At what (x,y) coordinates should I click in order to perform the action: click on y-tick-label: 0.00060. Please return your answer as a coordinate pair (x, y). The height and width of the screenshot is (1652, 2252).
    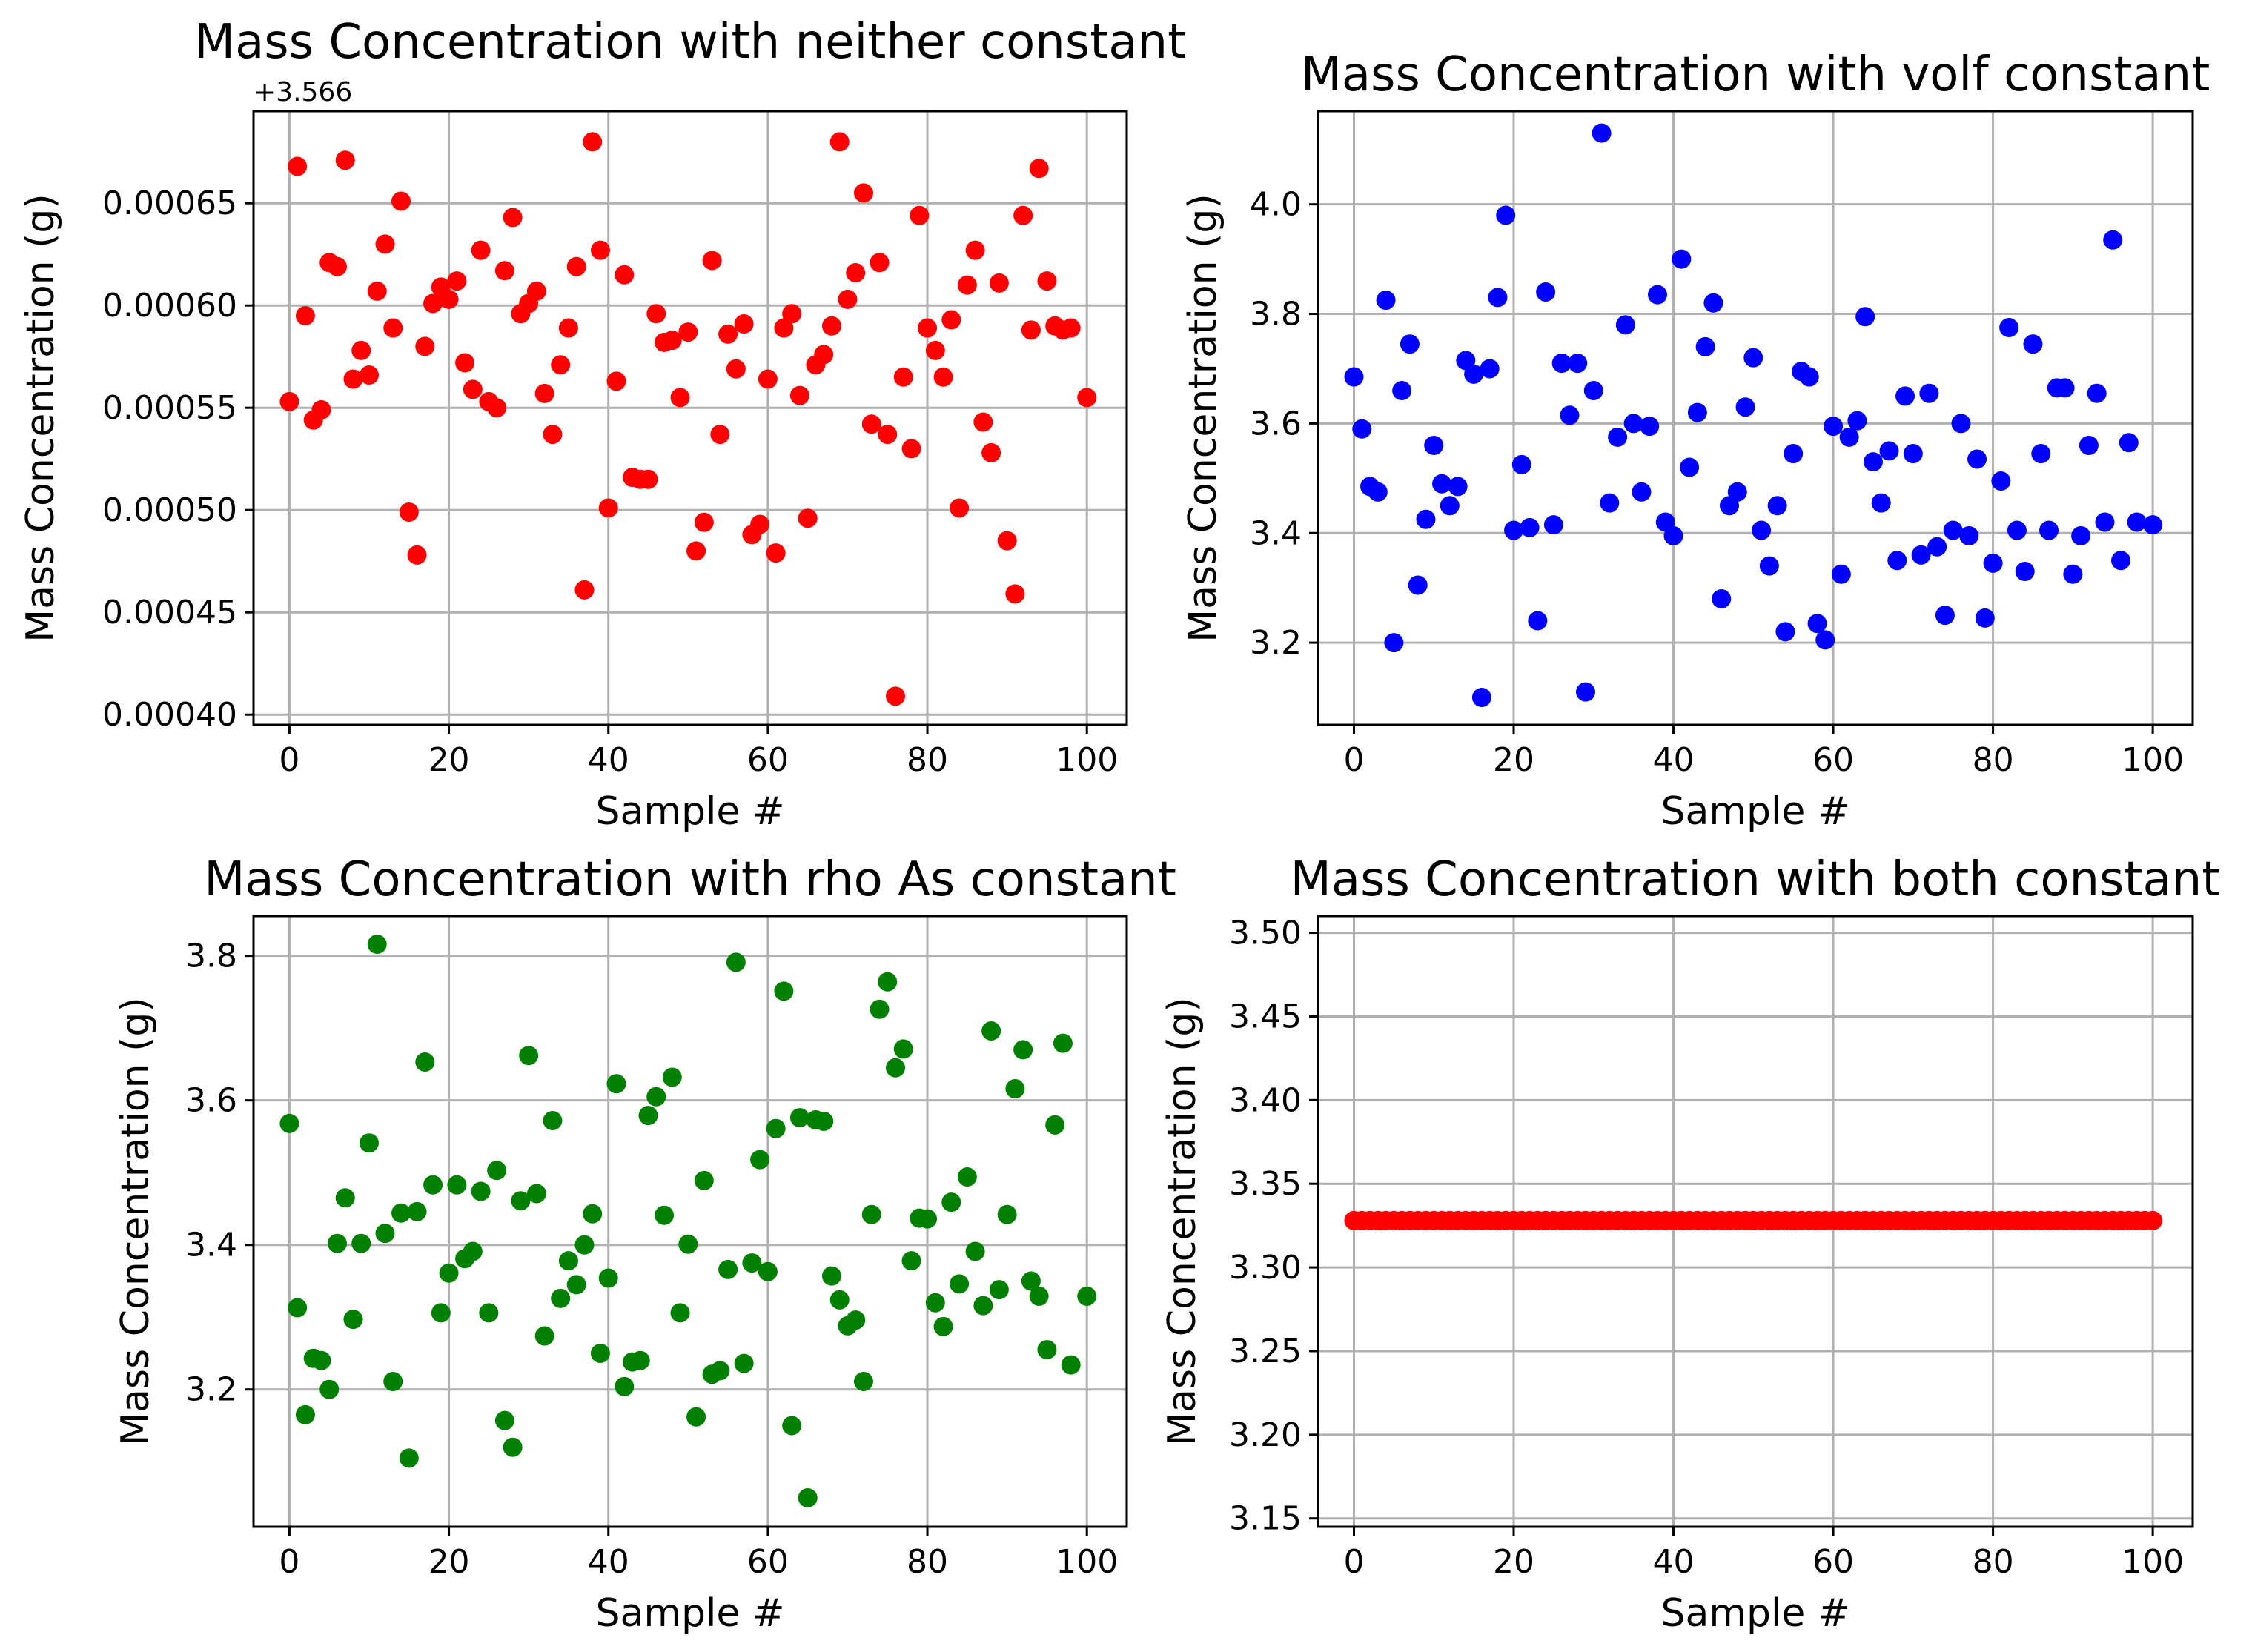
    Looking at the image, I should click on (169, 306).